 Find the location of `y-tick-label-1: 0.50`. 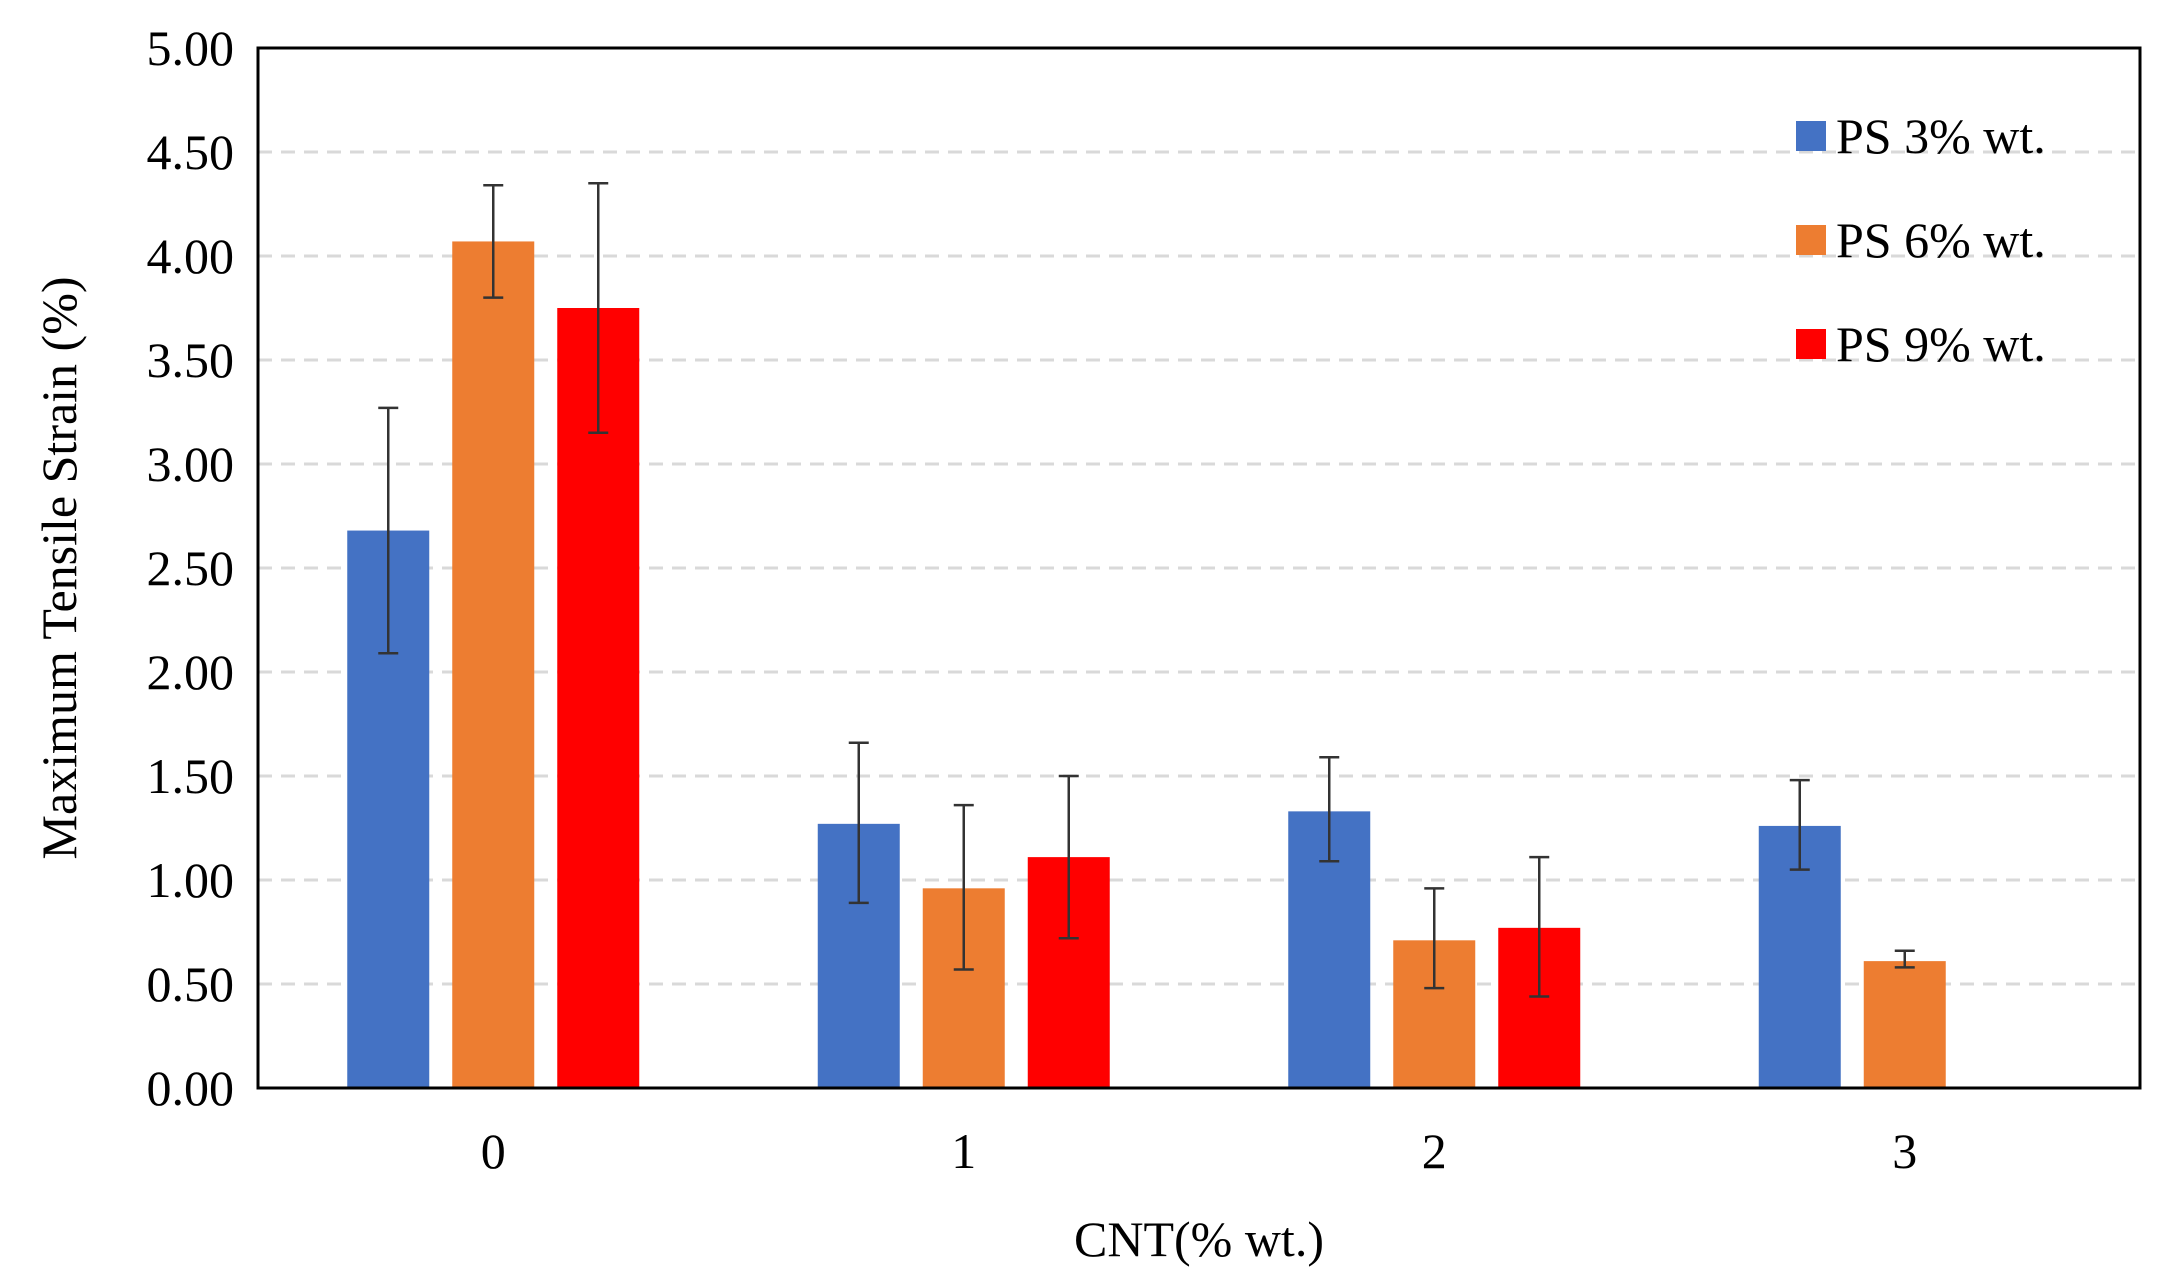

y-tick-label-1: 0.50 is located at coordinates (191, 984).